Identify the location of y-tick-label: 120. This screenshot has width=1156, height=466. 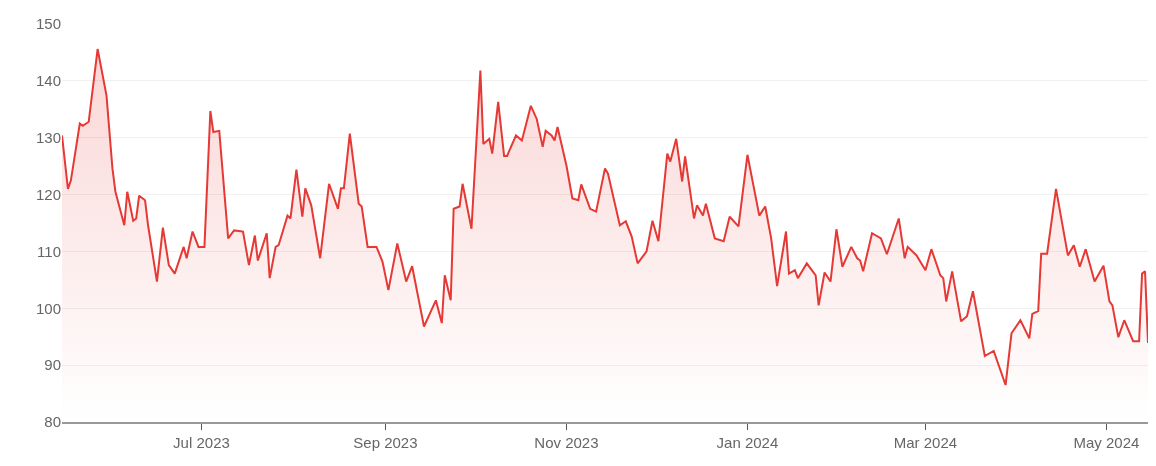
(48, 194).